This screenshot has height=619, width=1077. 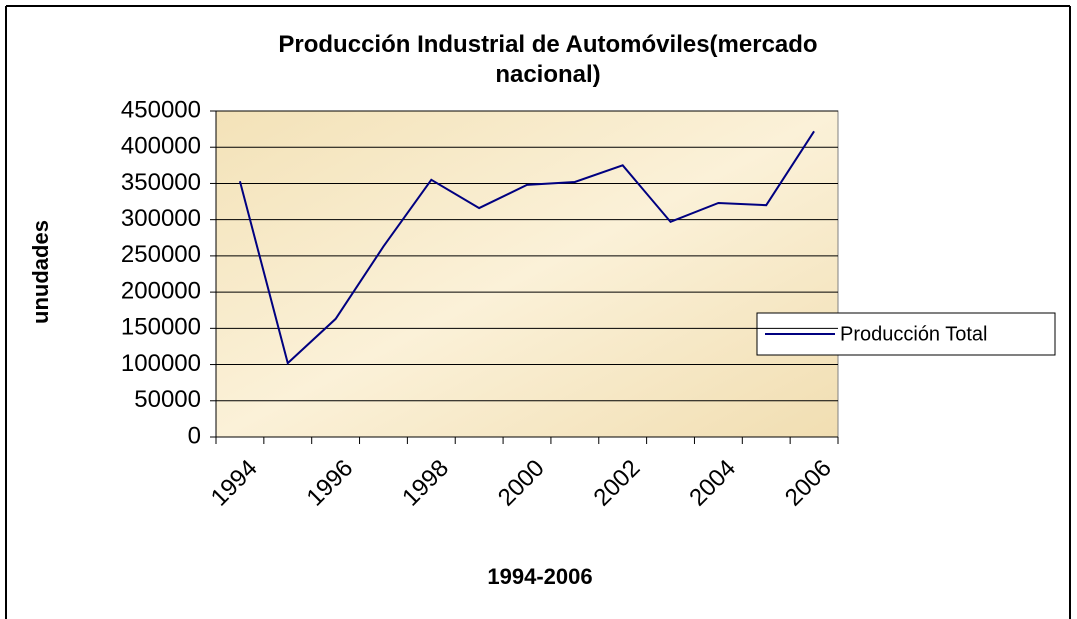 I want to click on x-tick-label: 1996, so click(x=329, y=483).